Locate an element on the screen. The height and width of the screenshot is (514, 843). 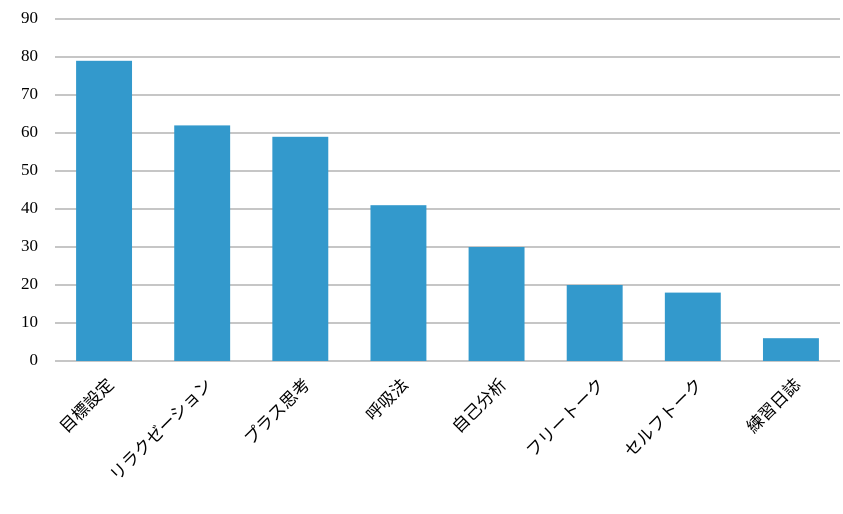
x-tick-label: フリートーク is located at coordinates (566, 418).